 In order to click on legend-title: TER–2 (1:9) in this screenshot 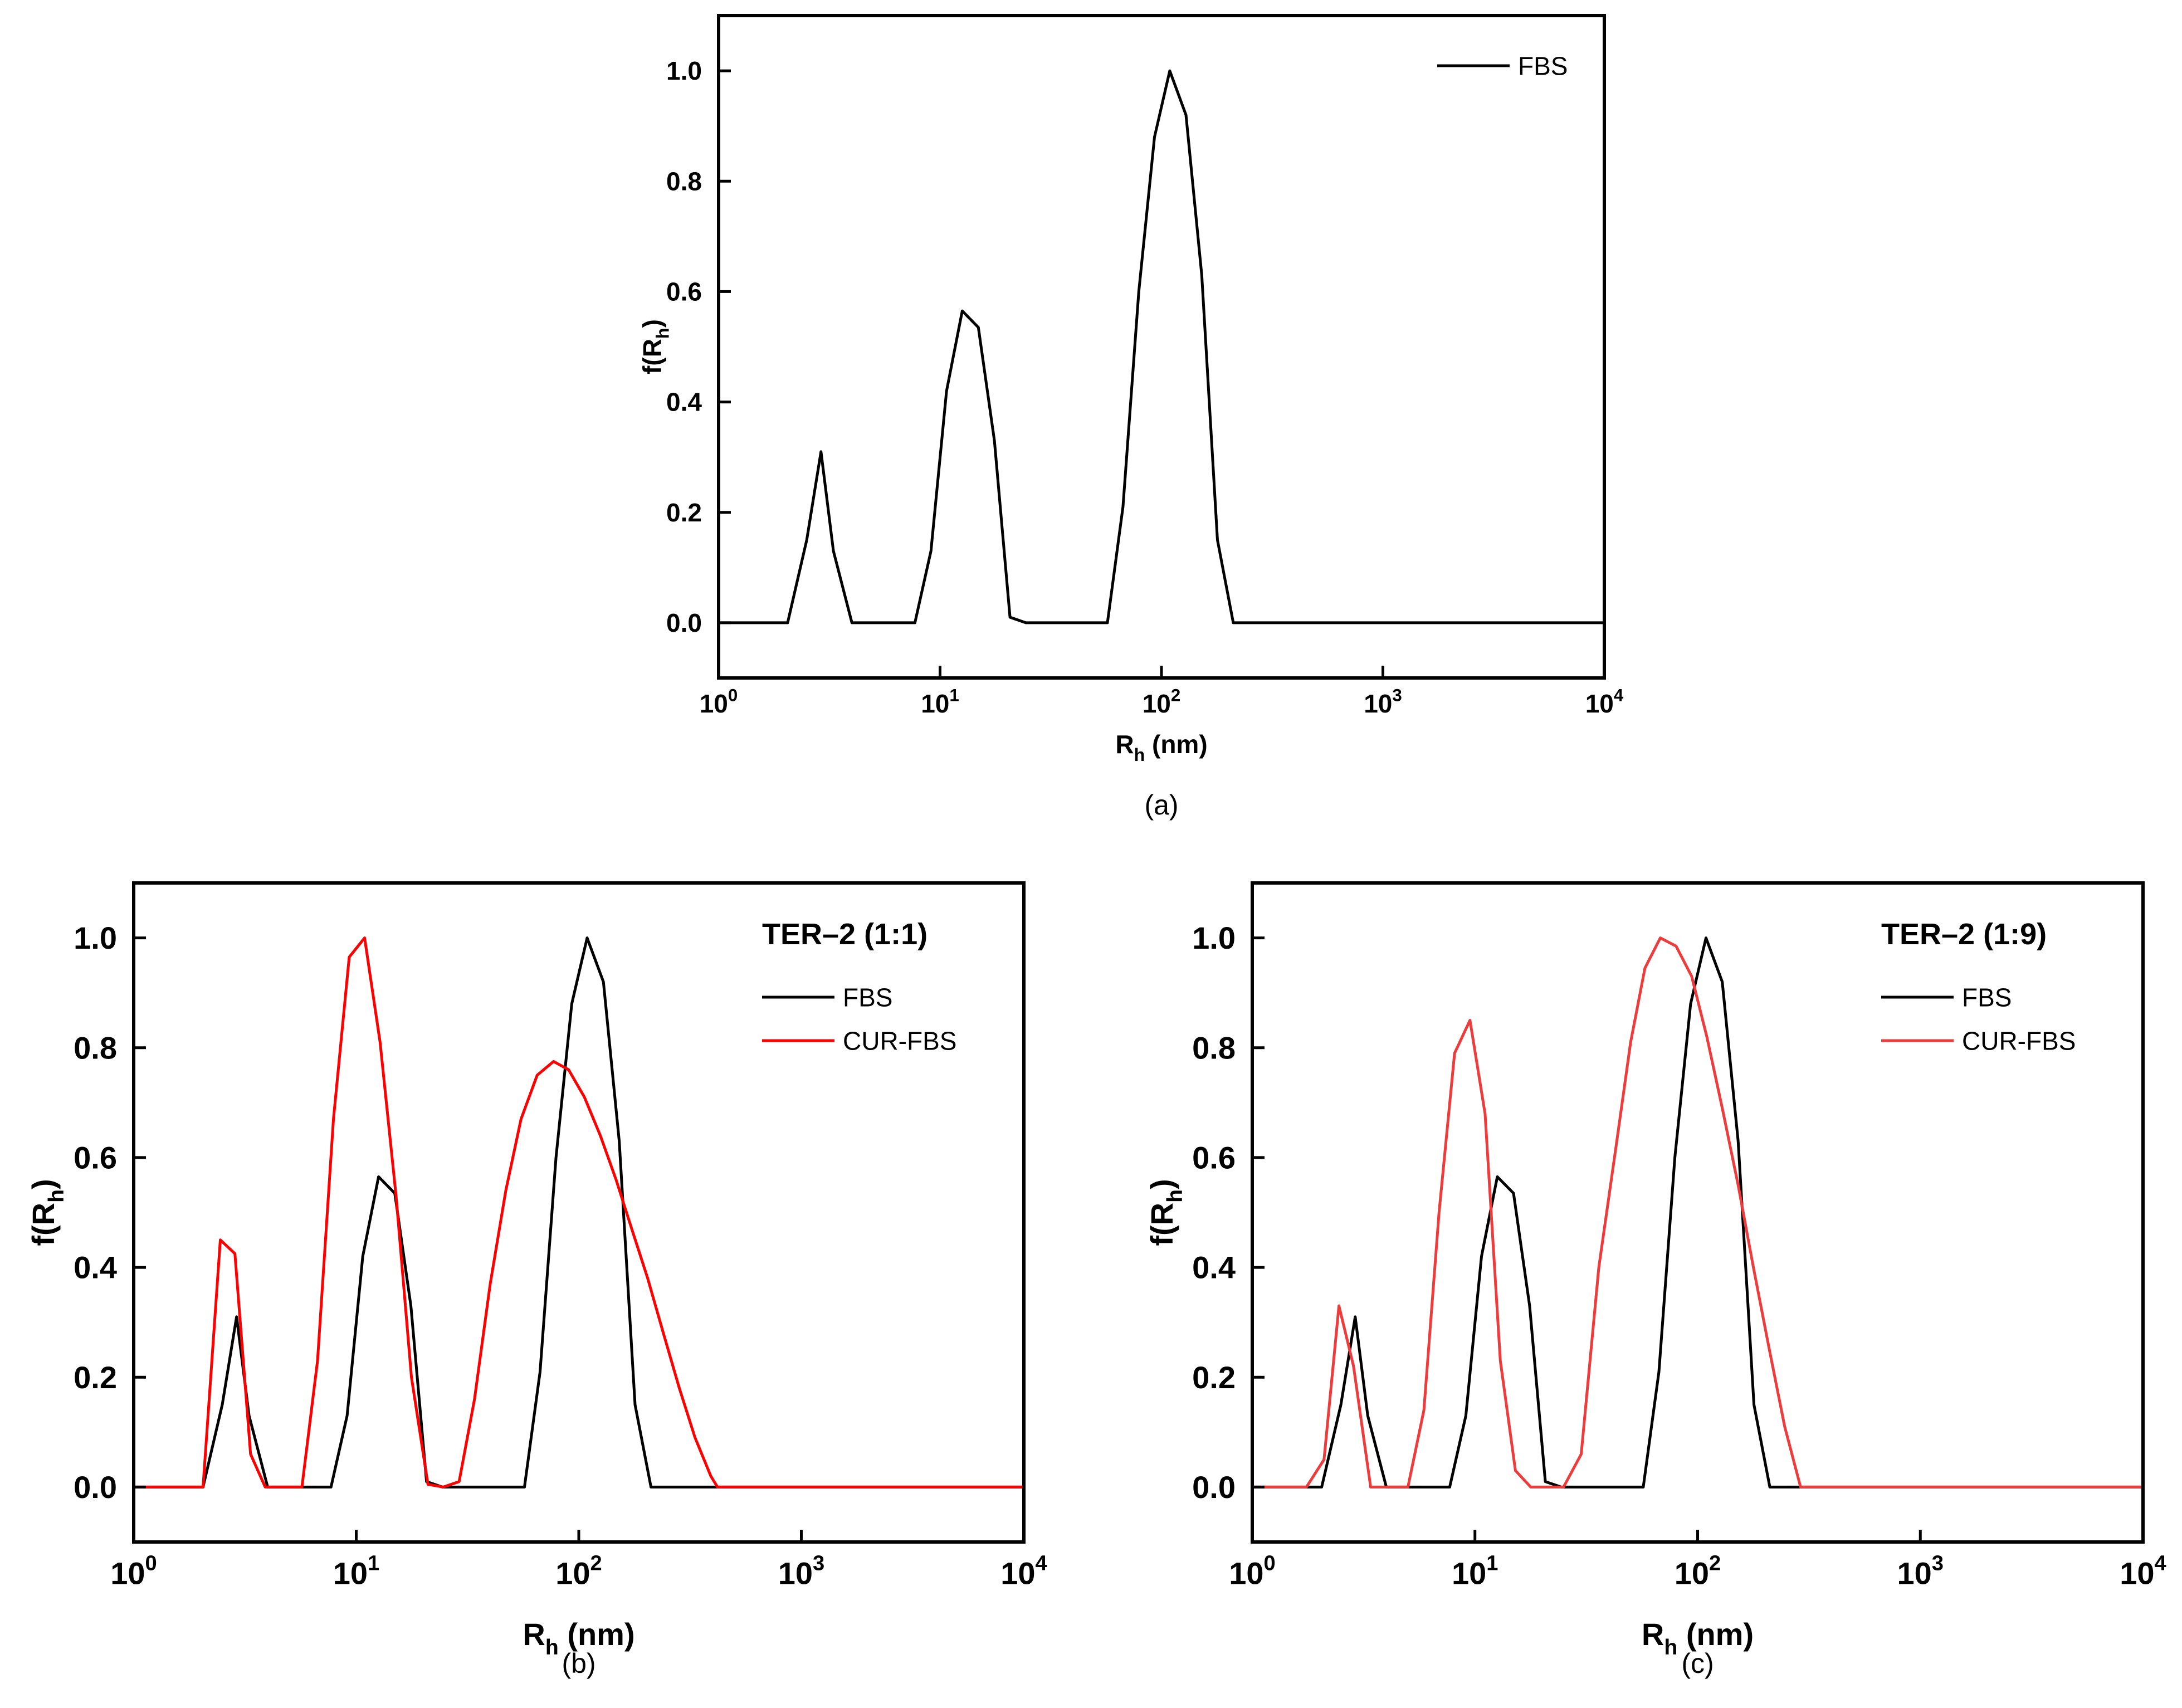, I will do `click(1964, 934)`.